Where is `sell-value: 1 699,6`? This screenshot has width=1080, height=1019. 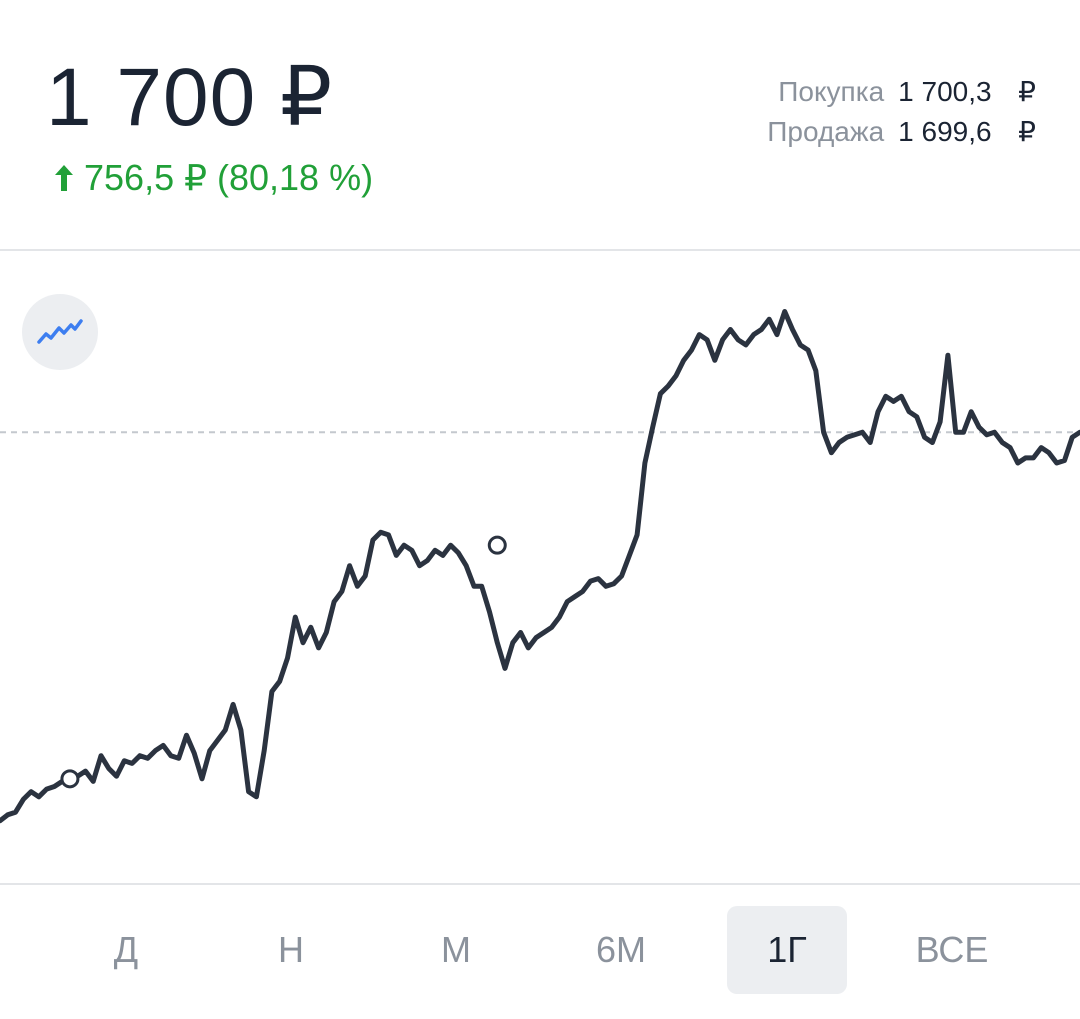
sell-value: 1 699,6 is located at coordinates (945, 131).